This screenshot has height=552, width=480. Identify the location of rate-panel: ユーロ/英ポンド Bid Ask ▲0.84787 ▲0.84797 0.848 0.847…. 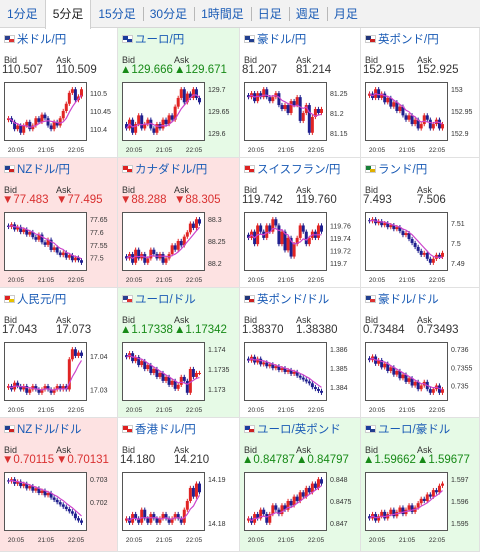
(300, 485).